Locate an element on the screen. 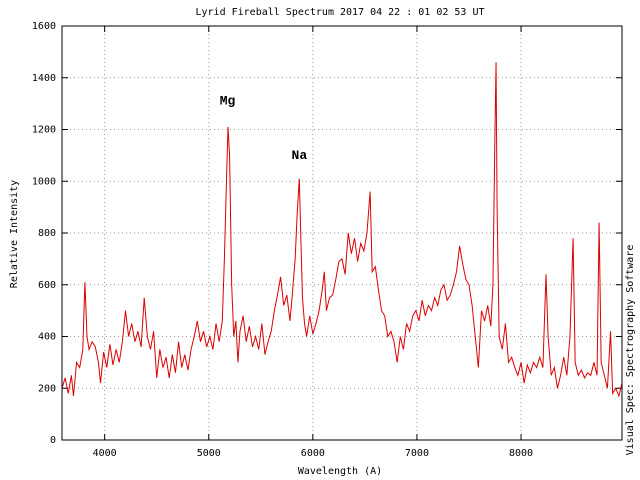  y-tick-label: 800 is located at coordinates (47, 233).